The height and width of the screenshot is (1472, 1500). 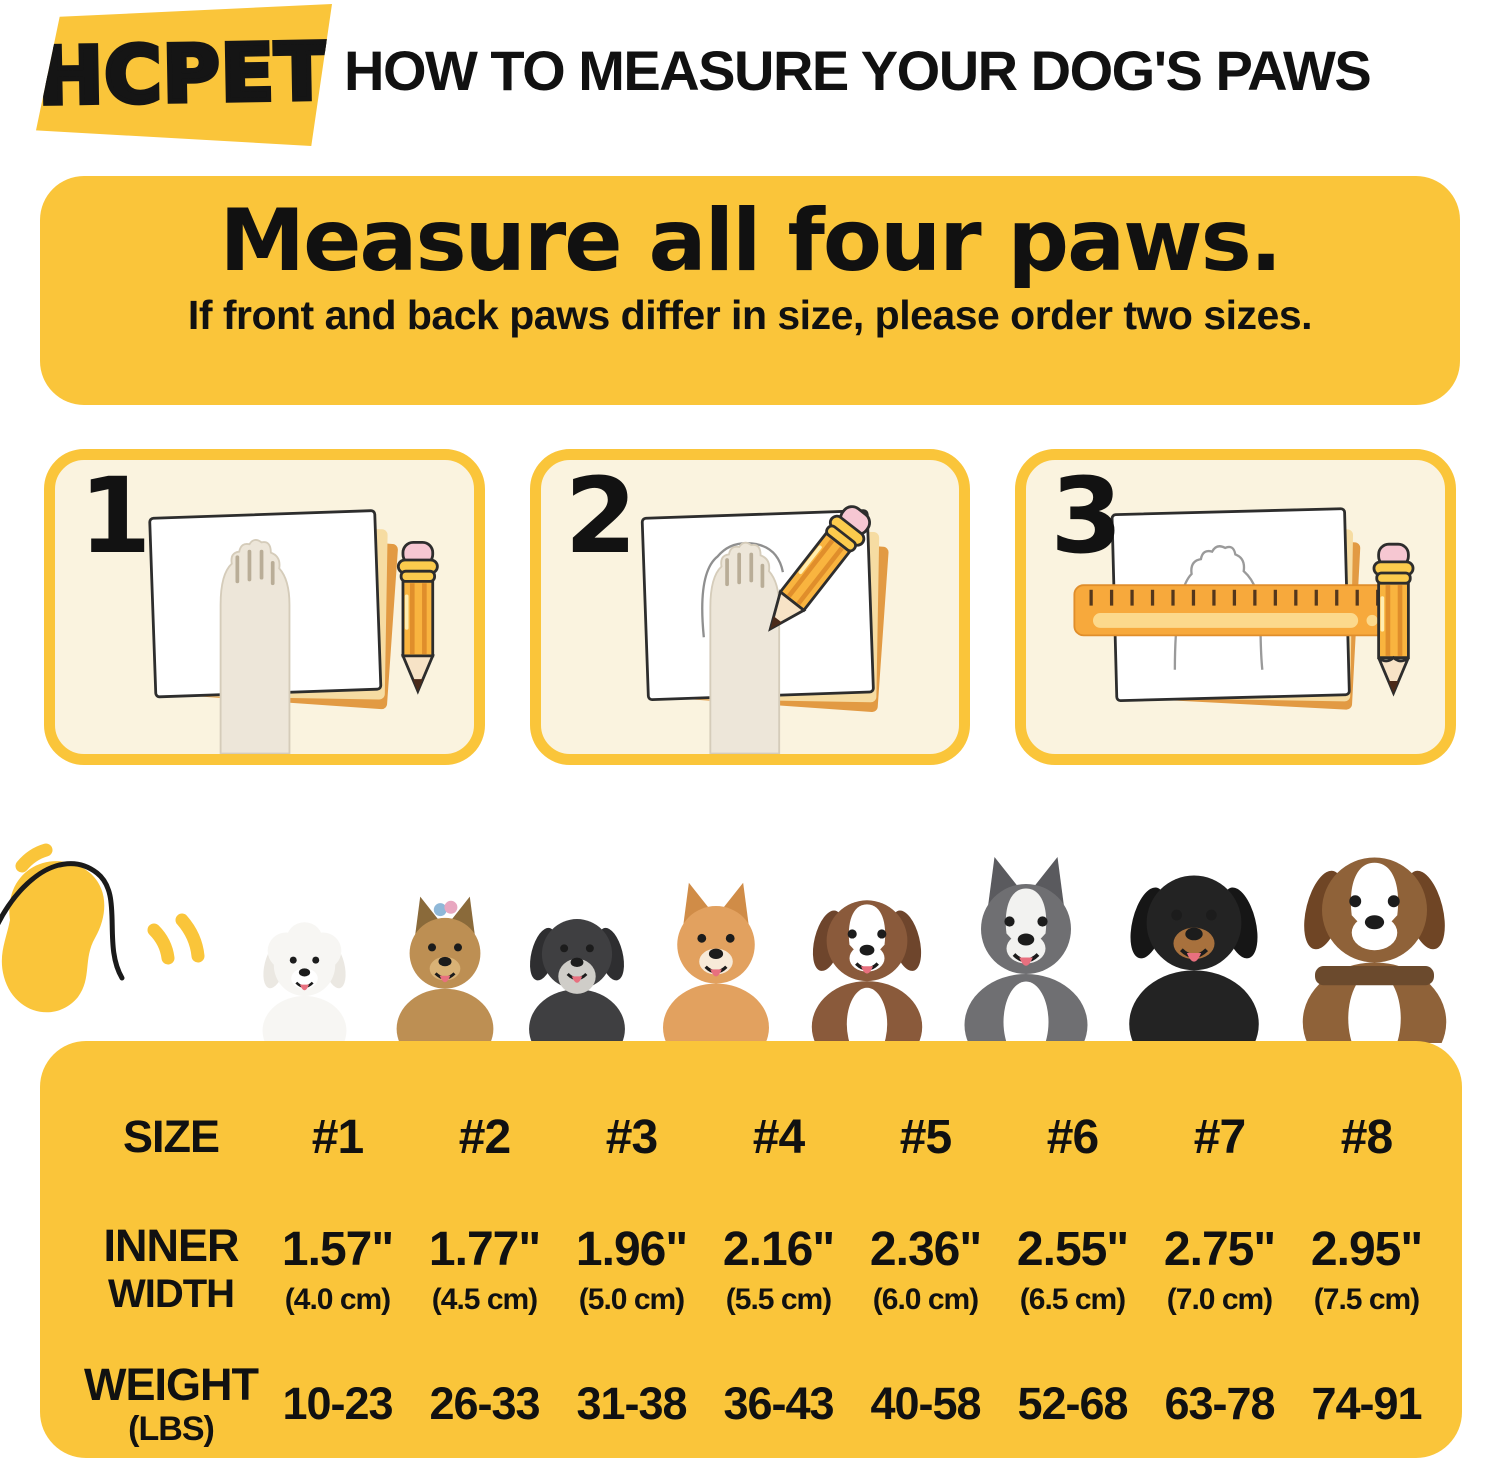 I want to click on weight-cell-8: 74-91, so click(x=1366, y=1403).